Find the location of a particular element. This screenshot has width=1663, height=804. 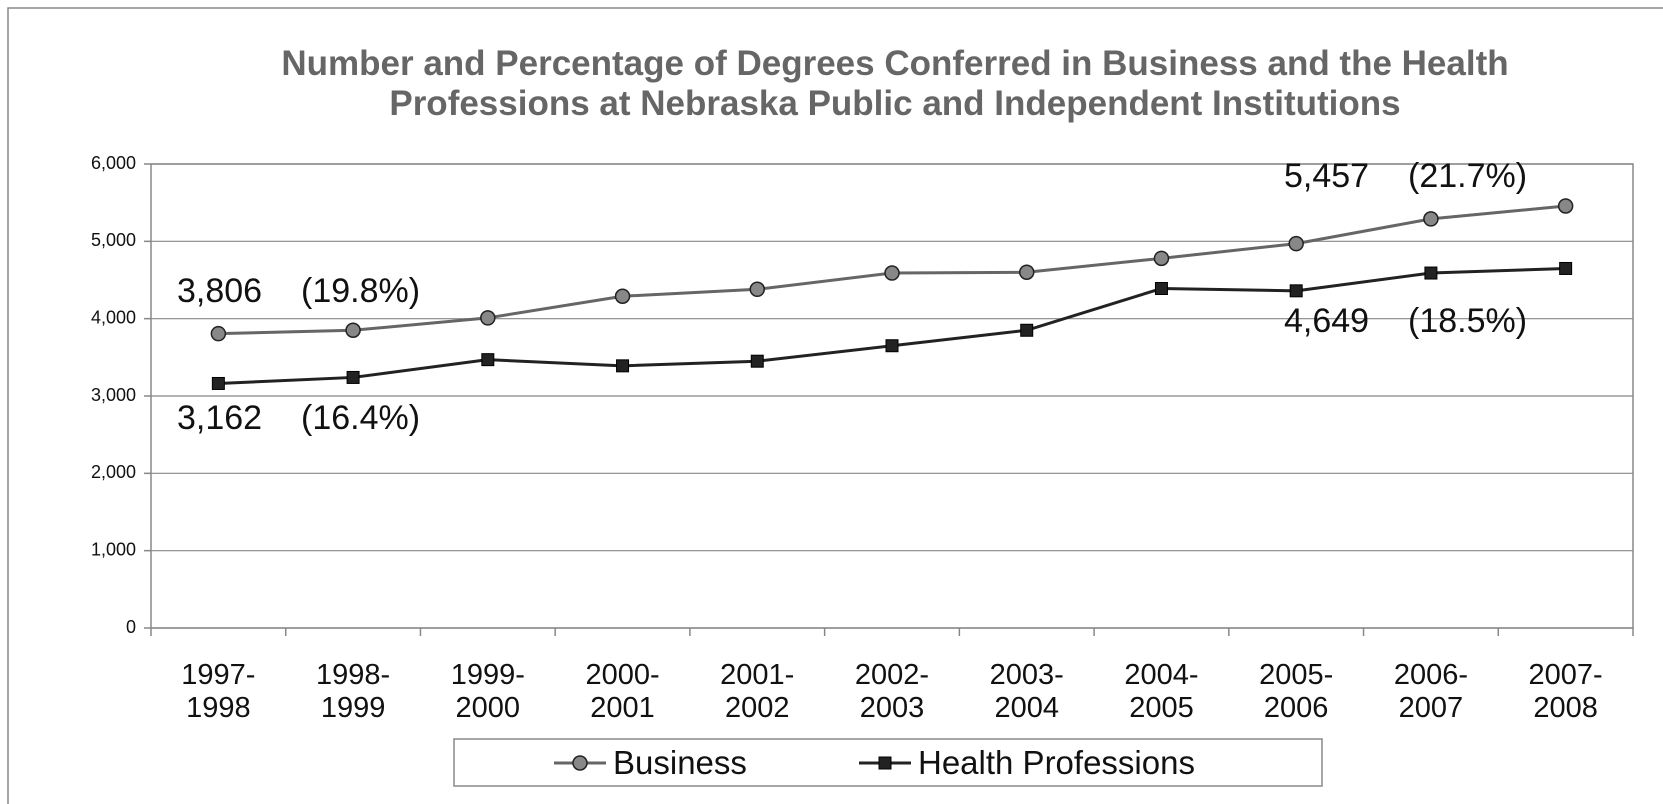

legend-label: Business is located at coordinates (680, 762).